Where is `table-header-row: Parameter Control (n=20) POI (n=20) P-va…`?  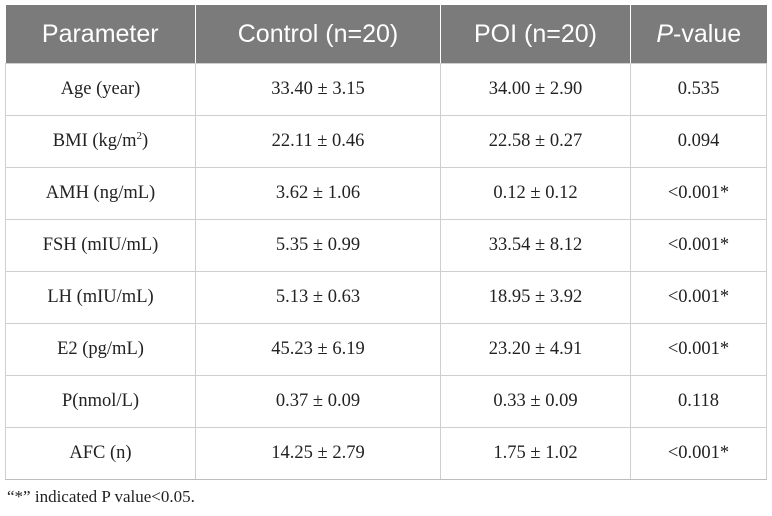
table-header-row: Parameter Control (n=20) POI (n=20) P-va… is located at coordinates (386, 34).